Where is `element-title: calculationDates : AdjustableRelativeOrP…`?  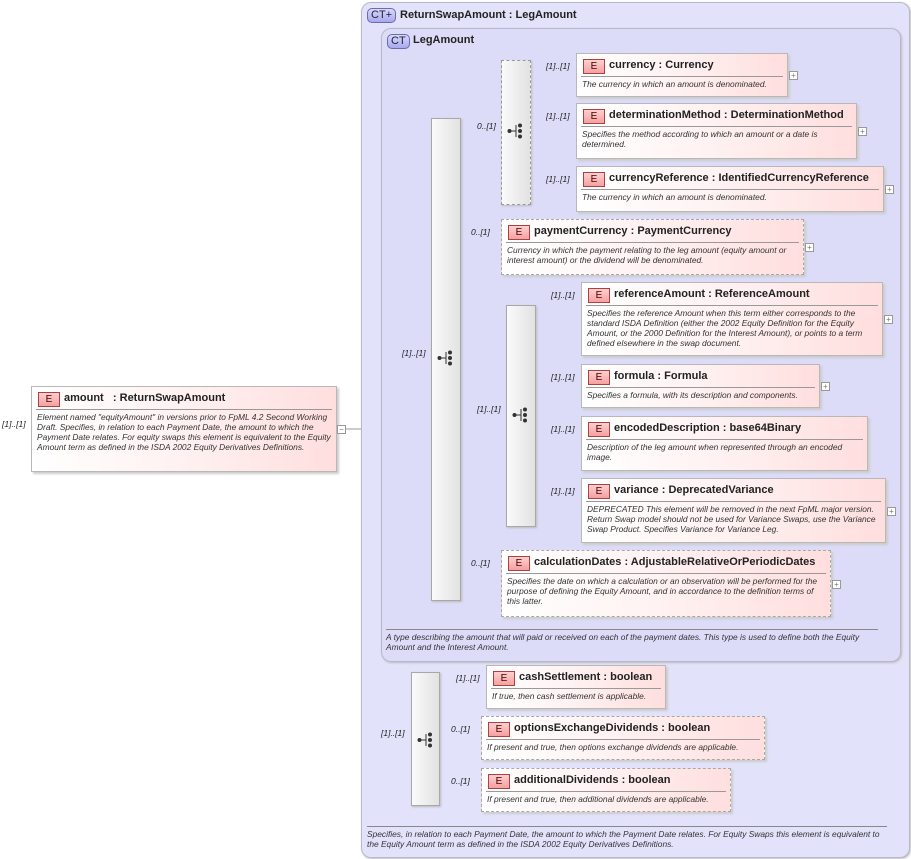
element-title: calculationDates : AdjustableRelativeOrP… is located at coordinates (675, 562).